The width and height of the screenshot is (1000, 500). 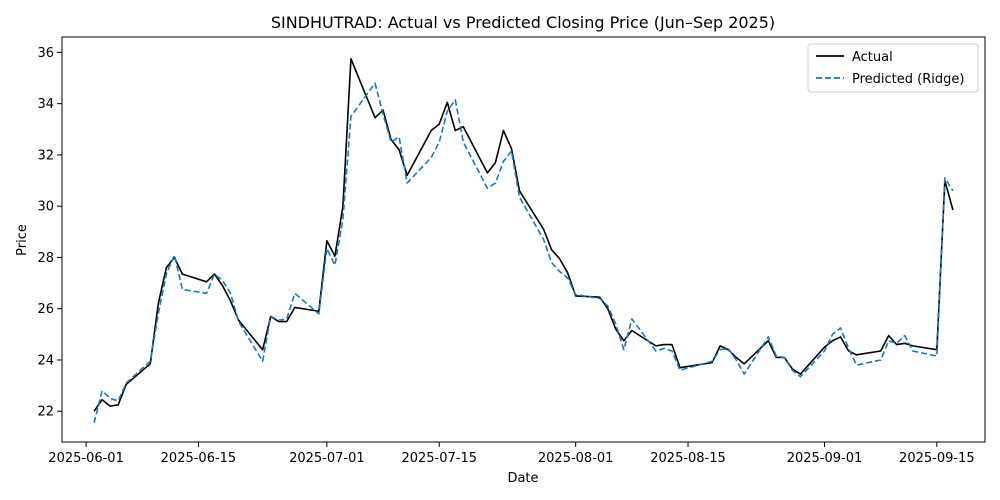 I want to click on legend-box, so click(x=893, y=68).